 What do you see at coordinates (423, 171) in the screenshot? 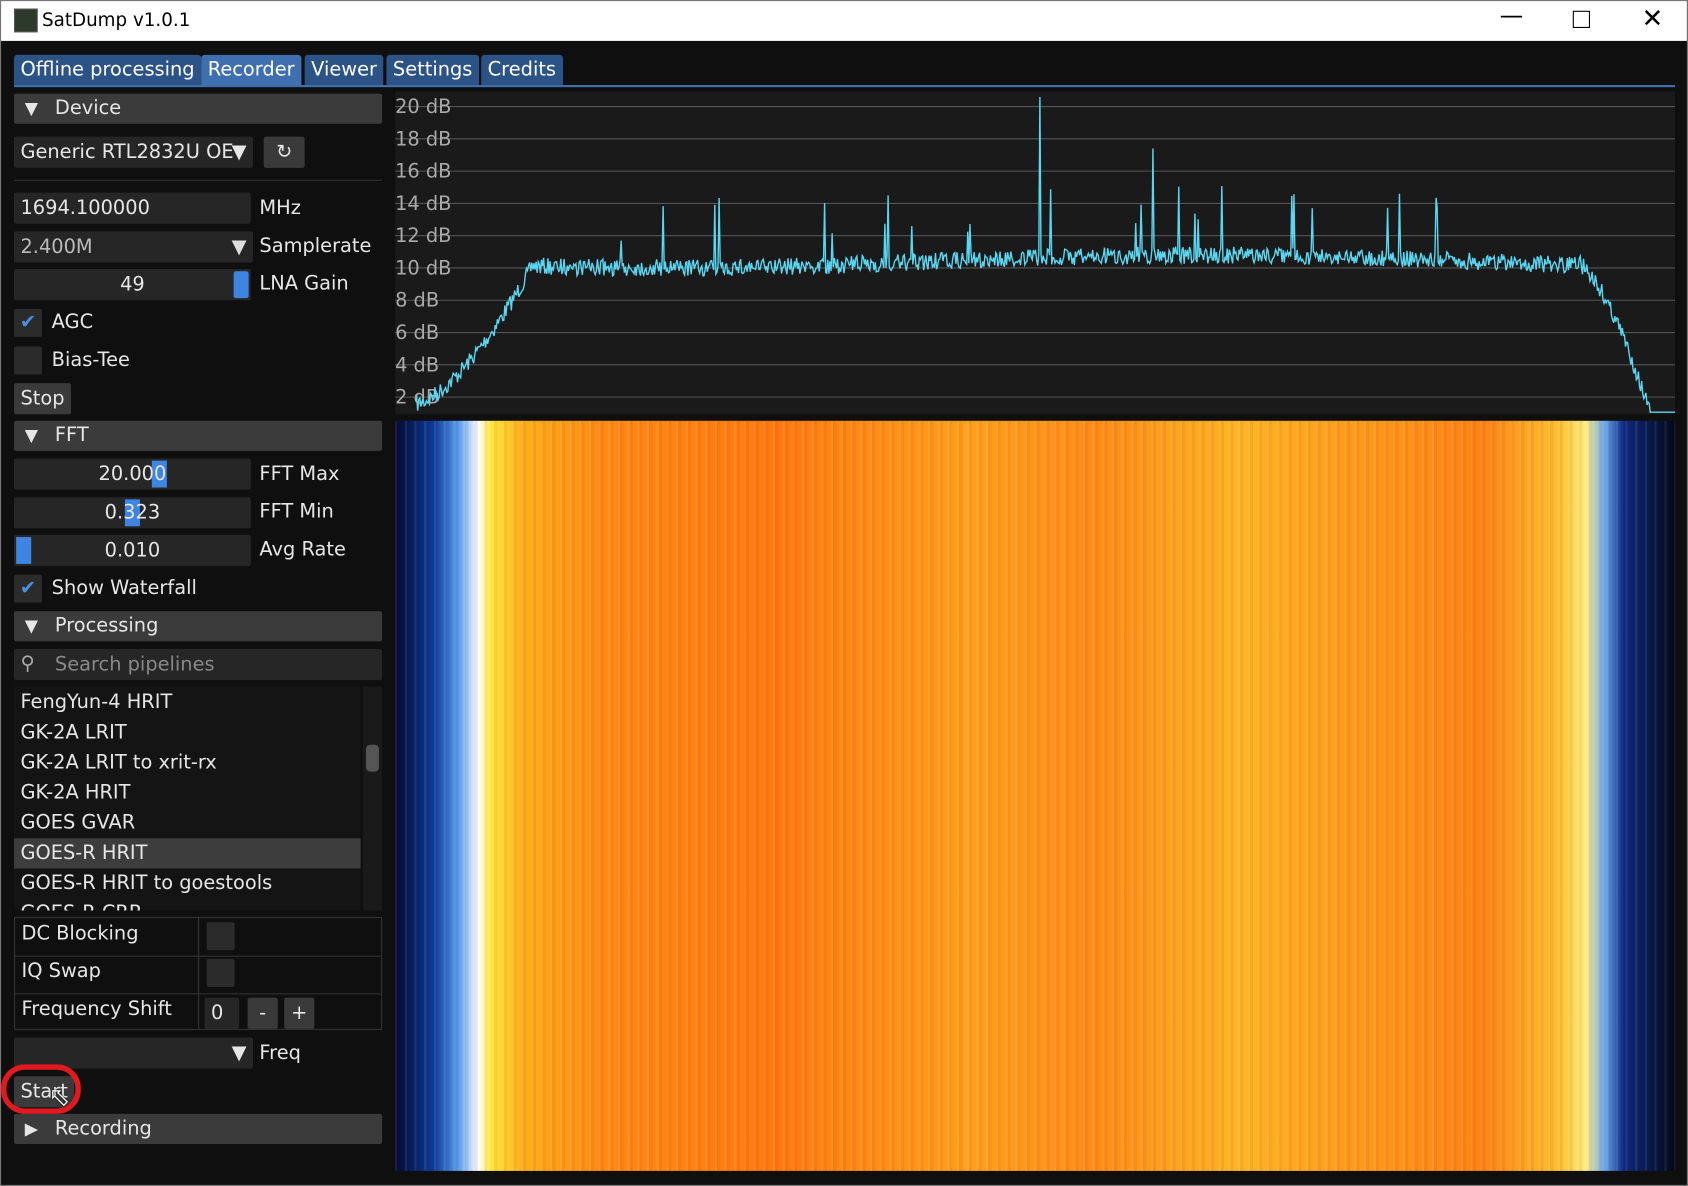
I see `db-label: 16 dB` at bounding box center [423, 171].